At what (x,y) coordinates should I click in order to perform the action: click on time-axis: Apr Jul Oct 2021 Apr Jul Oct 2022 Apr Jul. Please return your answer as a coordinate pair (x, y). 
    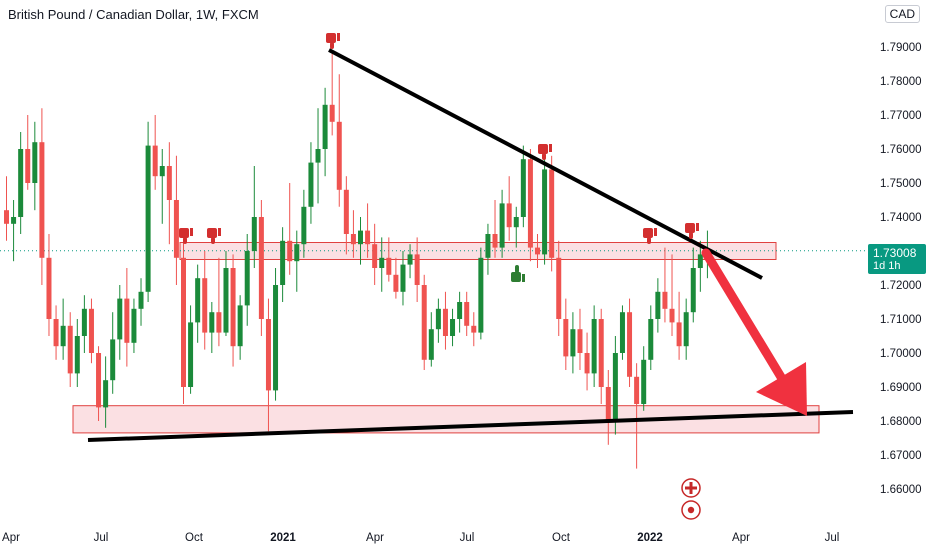
    Looking at the image, I should click on (420, 538).